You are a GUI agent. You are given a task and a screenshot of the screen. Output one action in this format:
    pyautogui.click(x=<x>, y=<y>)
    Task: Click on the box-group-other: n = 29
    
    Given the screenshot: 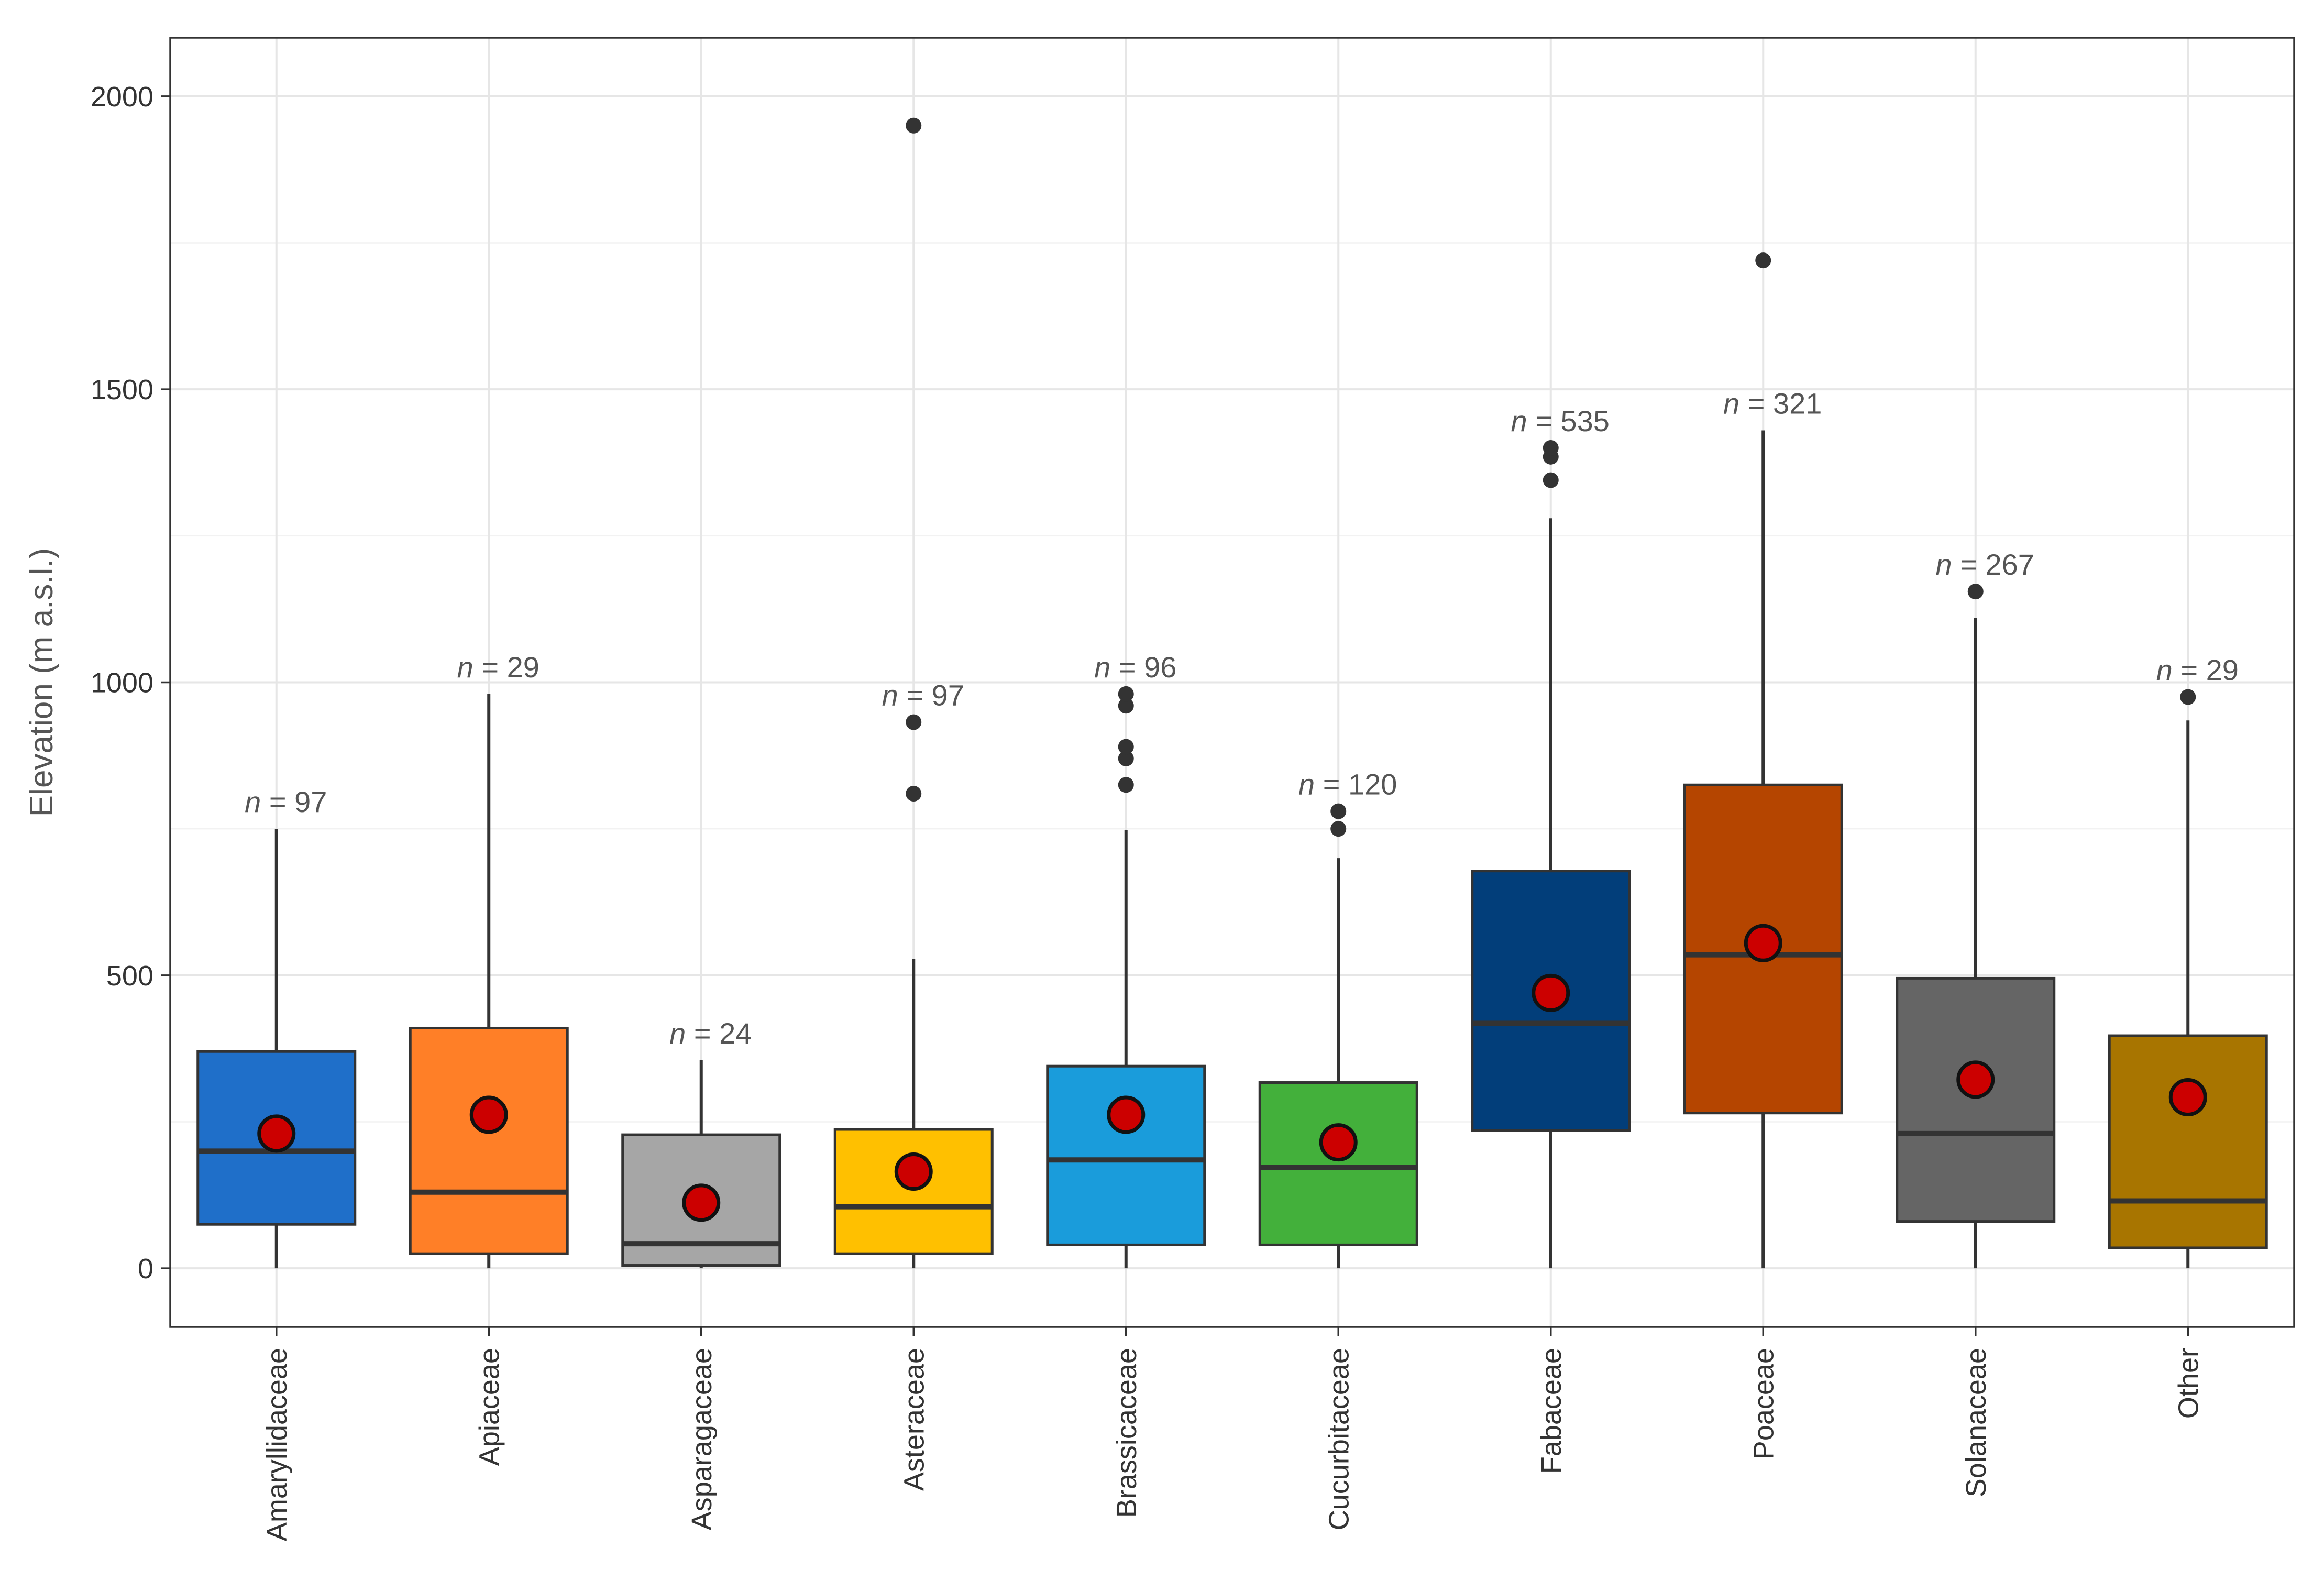 What is the action you would take?
    pyautogui.click(x=2188, y=961)
    